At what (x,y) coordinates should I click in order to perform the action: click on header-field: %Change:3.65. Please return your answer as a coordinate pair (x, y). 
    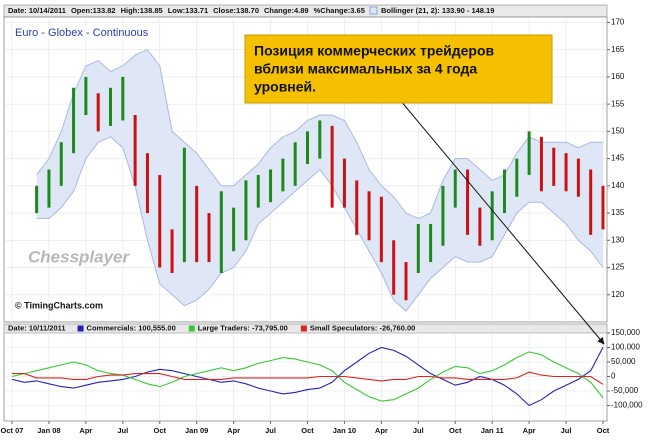
    Looking at the image, I should click on (339, 10).